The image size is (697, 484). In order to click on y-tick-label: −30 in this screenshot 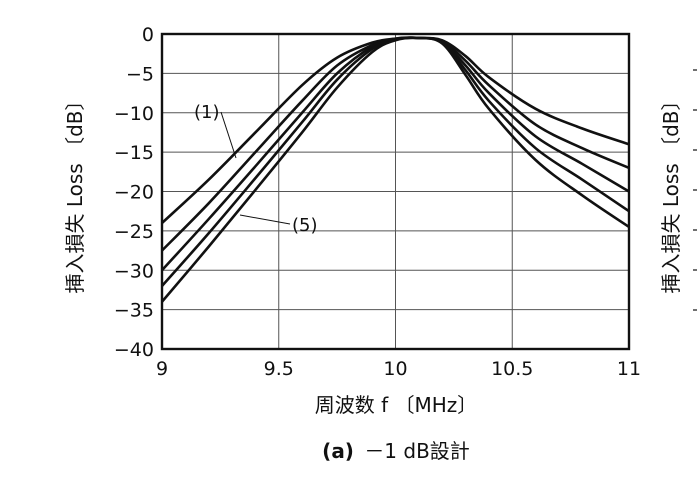, I will do `click(134, 271)`.